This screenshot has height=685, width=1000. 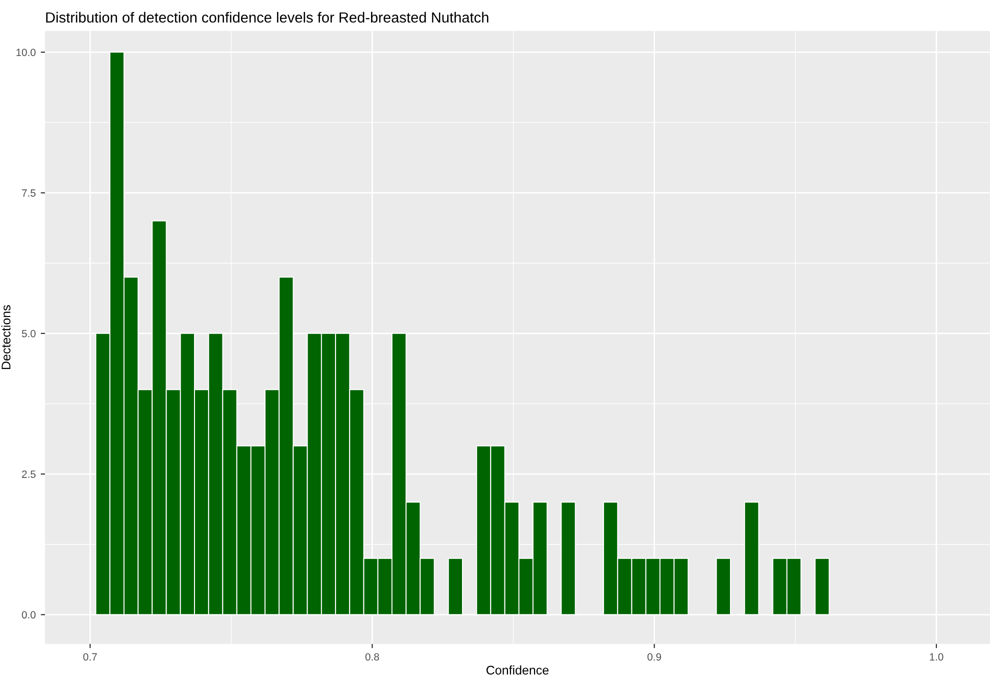 What do you see at coordinates (90, 657) in the screenshot?
I see `x-tick-label: 0.7` at bounding box center [90, 657].